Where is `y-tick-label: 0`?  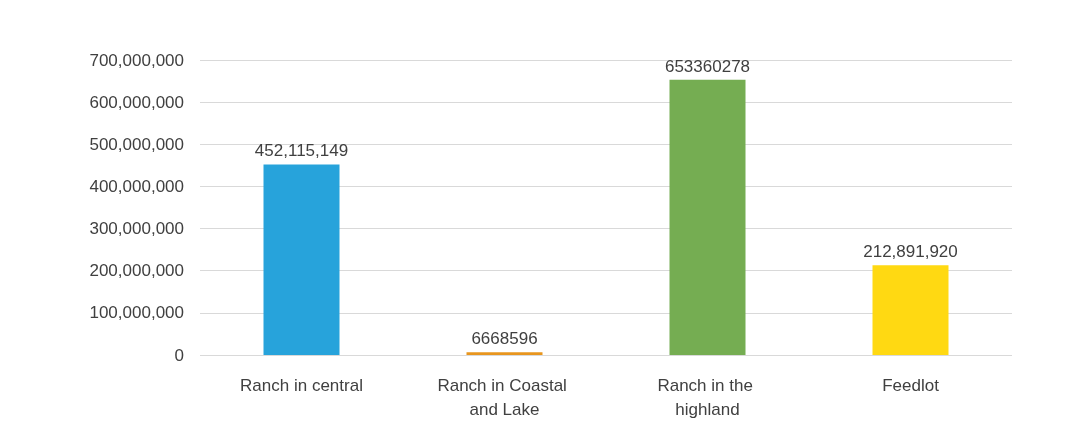 y-tick-label: 0 is located at coordinates (179, 355).